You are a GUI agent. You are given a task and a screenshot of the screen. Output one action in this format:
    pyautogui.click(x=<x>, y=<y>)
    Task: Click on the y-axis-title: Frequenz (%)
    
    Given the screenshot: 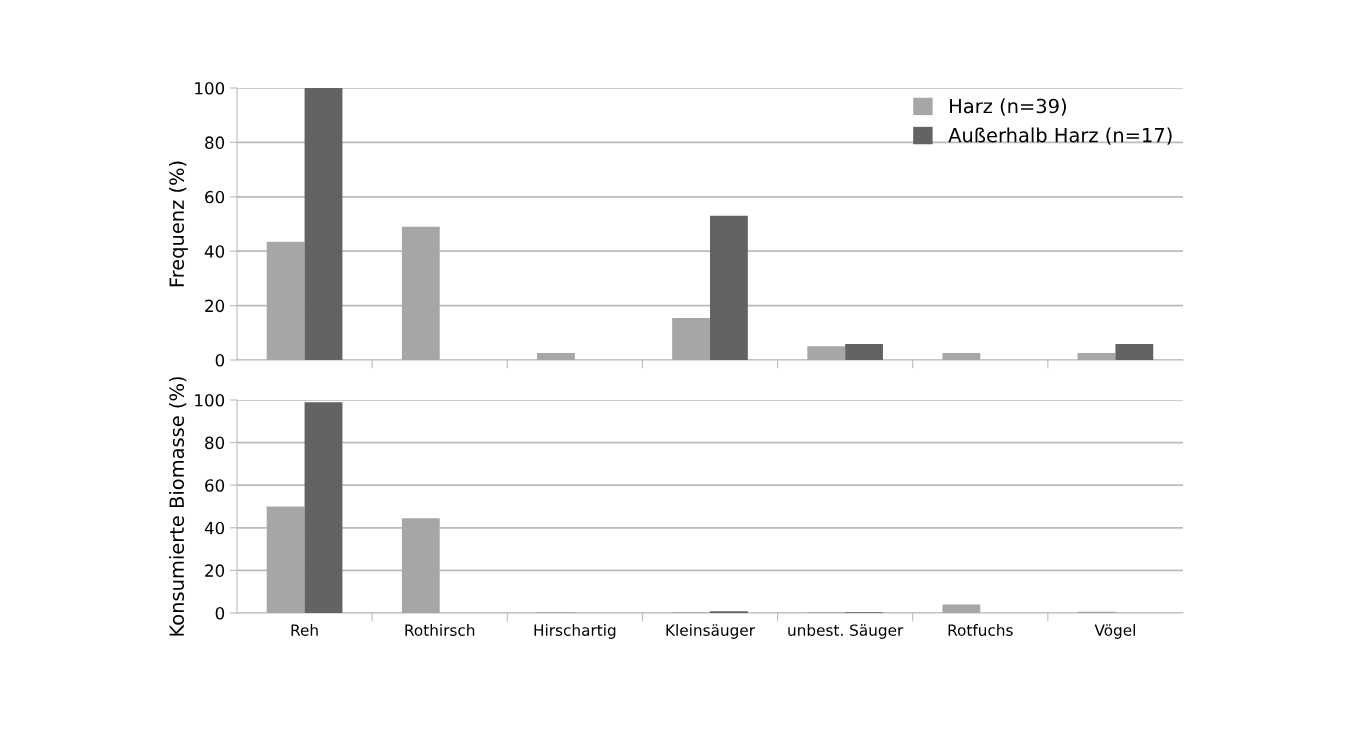 What is the action you would take?
    pyautogui.click(x=178, y=224)
    